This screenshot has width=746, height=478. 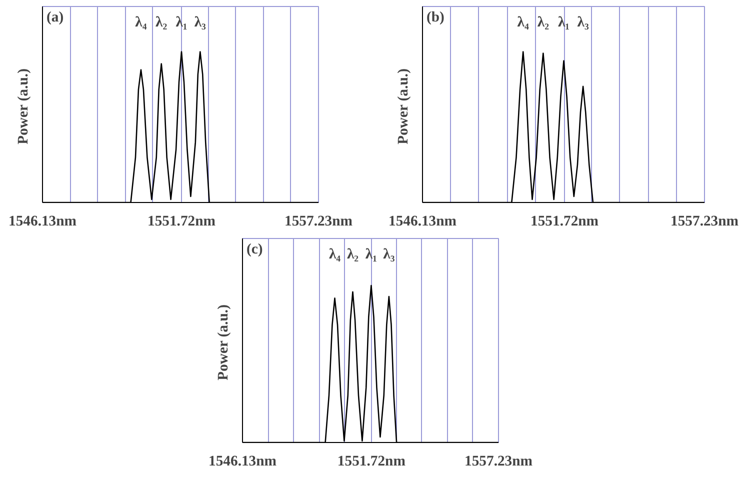 What do you see at coordinates (435, 18) in the screenshot?
I see `chart-title: (b)` at bounding box center [435, 18].